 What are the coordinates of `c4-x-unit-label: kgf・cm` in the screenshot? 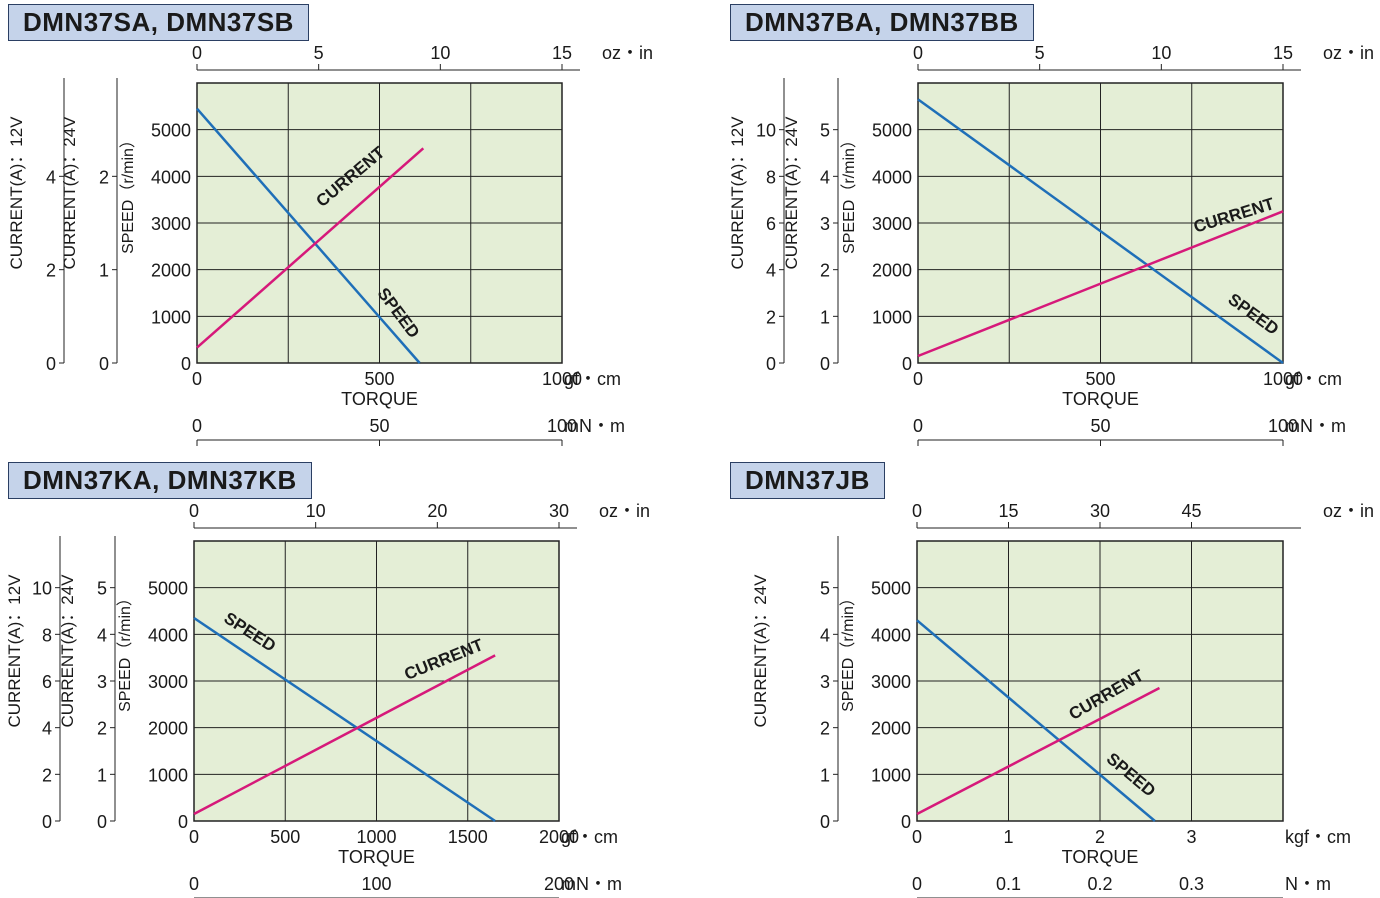 It's located at (1318, 837).